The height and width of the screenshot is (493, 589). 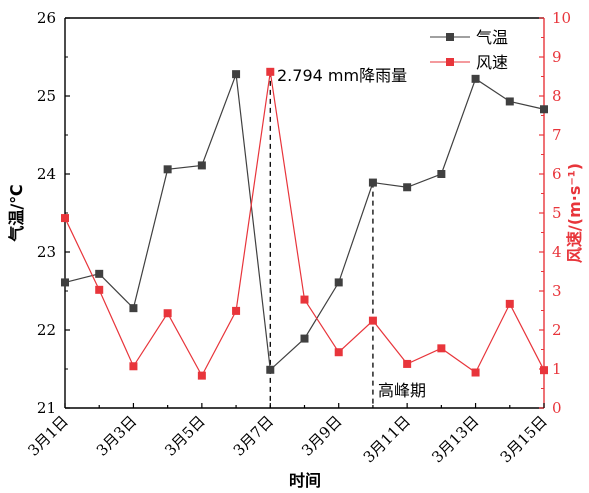 I want to click on x-tick-label: 3月13日, so click(x=455, y=439).